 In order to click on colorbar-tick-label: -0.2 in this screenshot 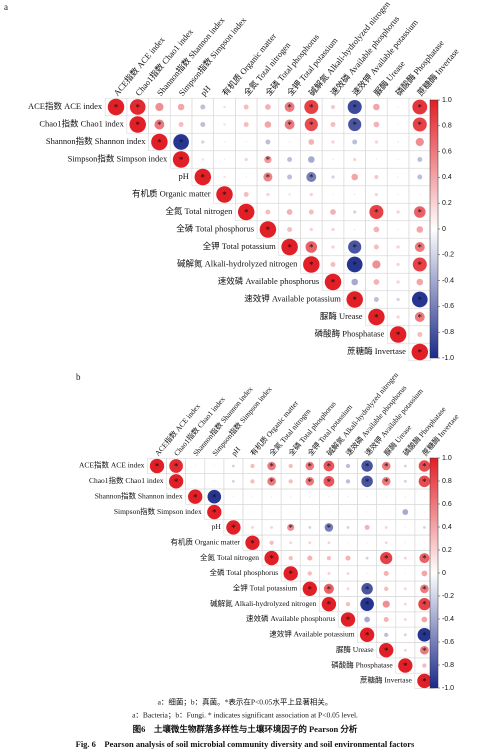, I will do `click(448, 255)`.